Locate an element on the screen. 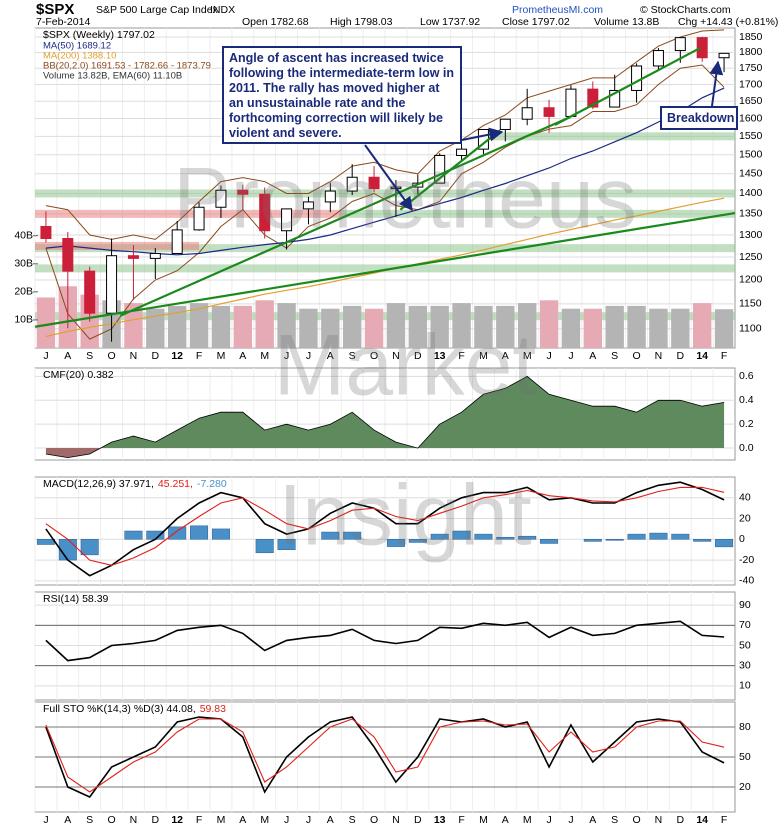 The height and width of the screenshot is (828, 780). trendline is located at coordinates (385, 269).